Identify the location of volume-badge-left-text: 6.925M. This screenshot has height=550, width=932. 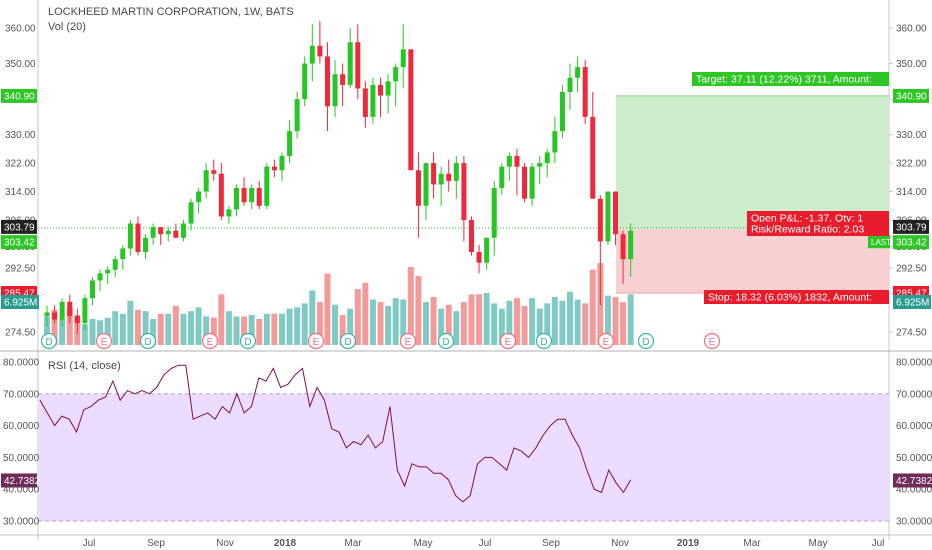
(20, 303).